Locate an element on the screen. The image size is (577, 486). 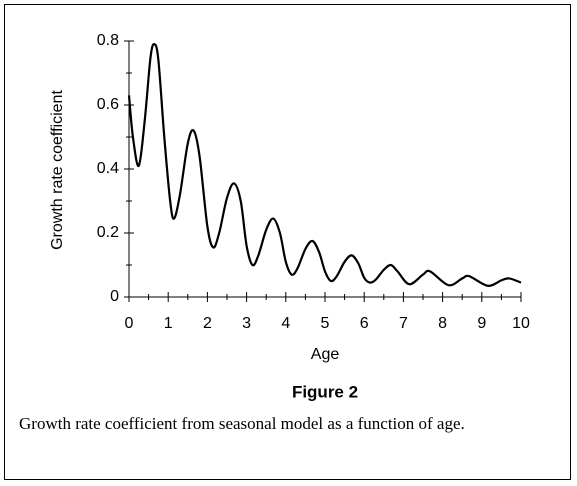
x-tick-label: 2 is located at coordinates (207, 323).